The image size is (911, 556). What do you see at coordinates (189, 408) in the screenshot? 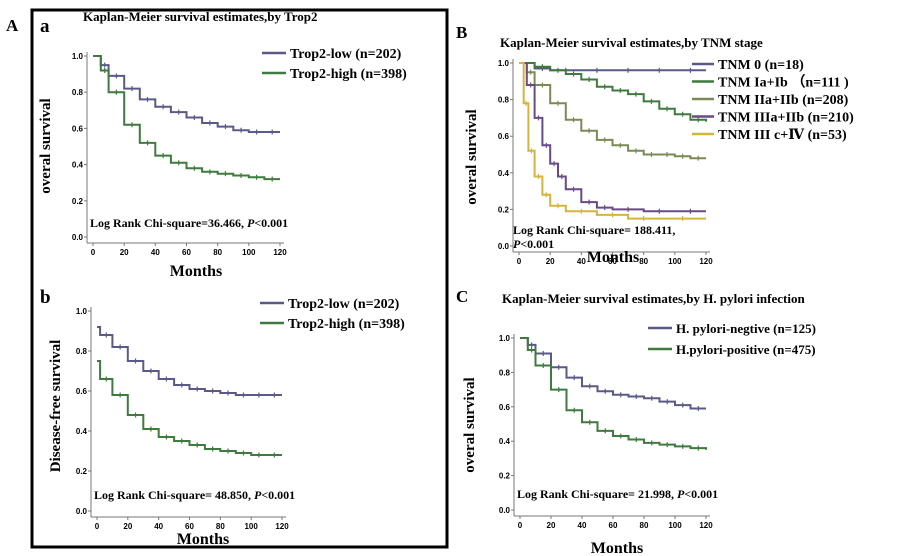
I see `series-line-high` at bounding box center [189, 408].